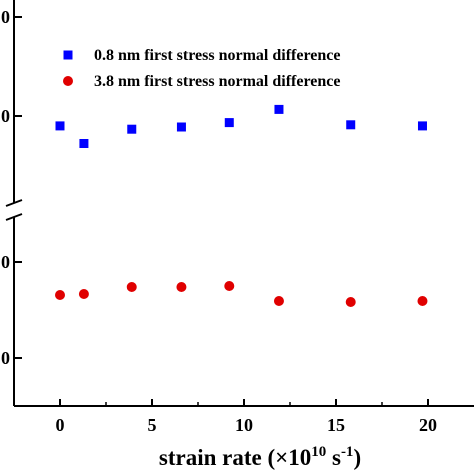 The width and height of the screenshot is (474, 474). Describe the element at coordinates (428, 425) in the screenshot. I see `x-tick-label: 20` at that location.